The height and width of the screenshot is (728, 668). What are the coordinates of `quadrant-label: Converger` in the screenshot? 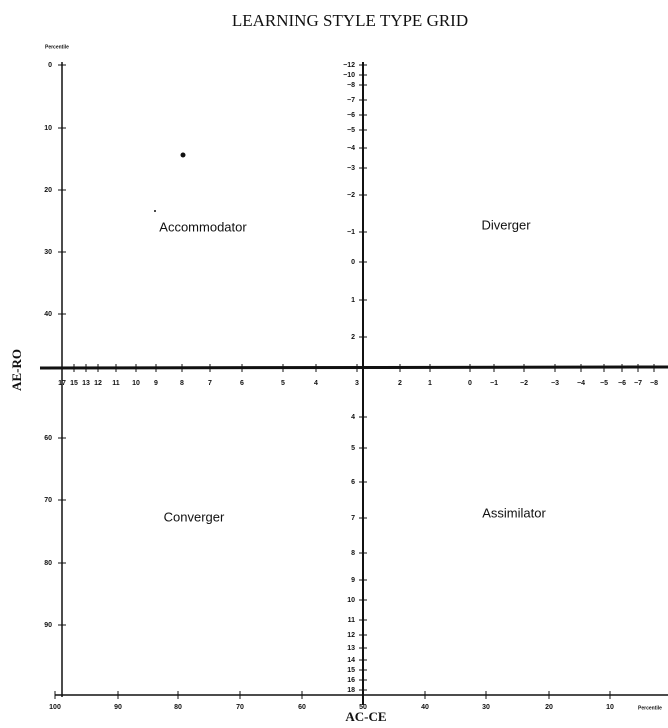 It's located at (194, 516).